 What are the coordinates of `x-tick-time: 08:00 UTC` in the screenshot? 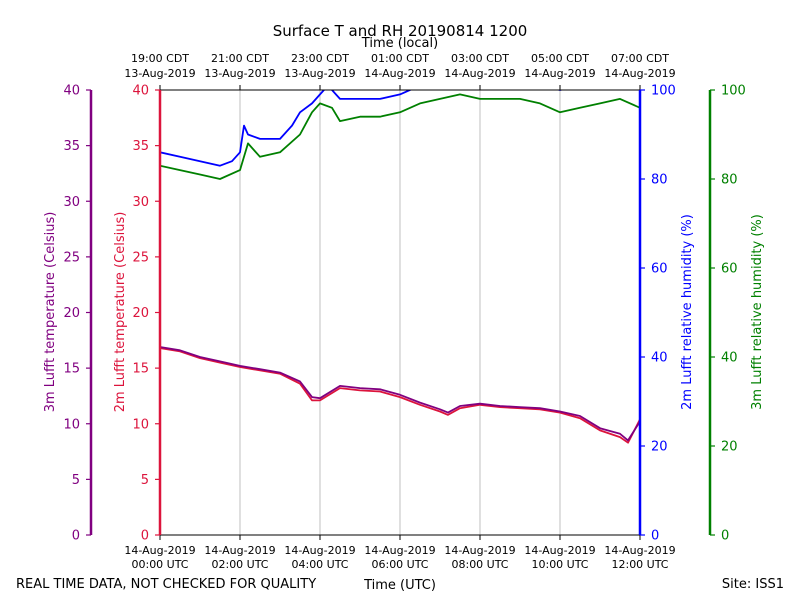 It's located at (479, 564).